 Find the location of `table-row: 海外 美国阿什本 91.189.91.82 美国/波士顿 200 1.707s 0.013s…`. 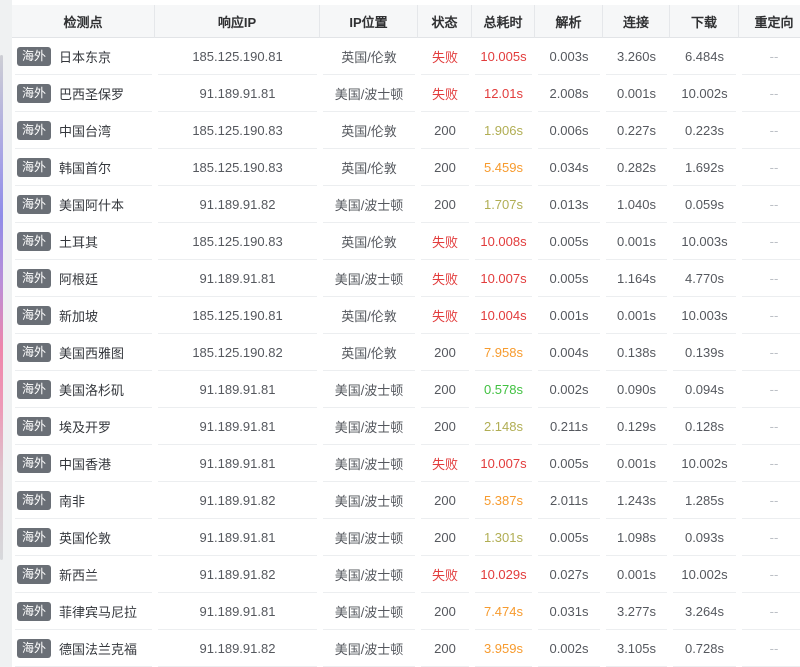

table-row: 海外 美国阿什本 91.189.91.82 美国/波士顿 200 1.707s 0.013s… is located at coordinates (406, 204).